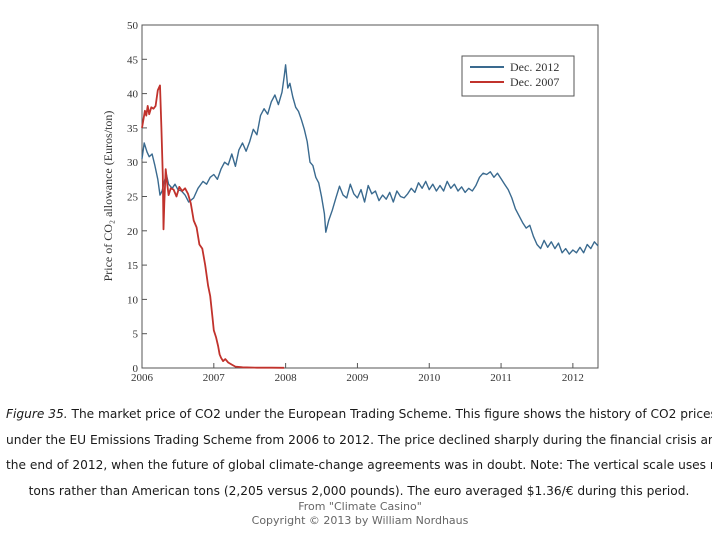 This screenshot has width=720, height=540. I want to click on y-tick-label: 50, so click(133, 26).